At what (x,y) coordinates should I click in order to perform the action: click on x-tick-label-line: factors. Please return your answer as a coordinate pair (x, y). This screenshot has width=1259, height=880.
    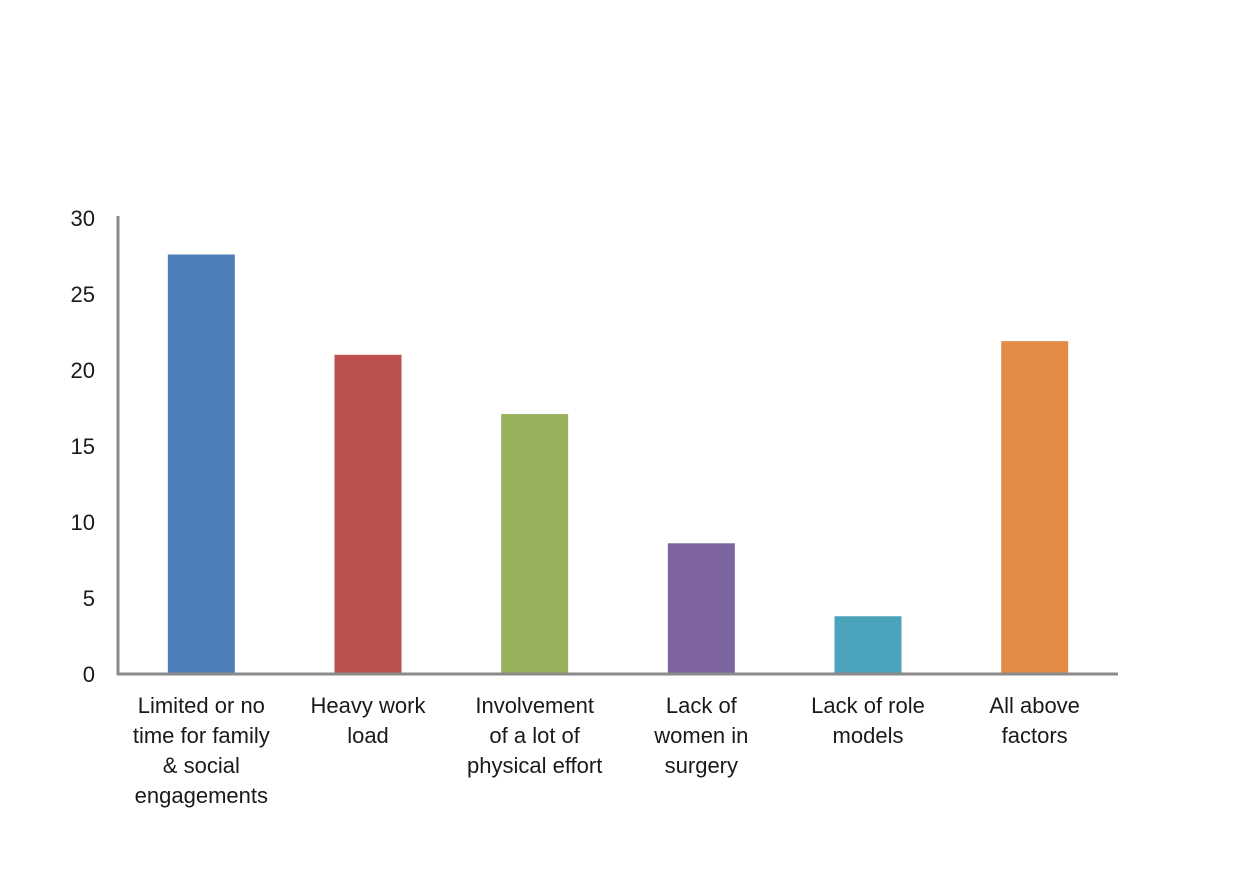
    Looking at the image, I should click on (1035, 735).